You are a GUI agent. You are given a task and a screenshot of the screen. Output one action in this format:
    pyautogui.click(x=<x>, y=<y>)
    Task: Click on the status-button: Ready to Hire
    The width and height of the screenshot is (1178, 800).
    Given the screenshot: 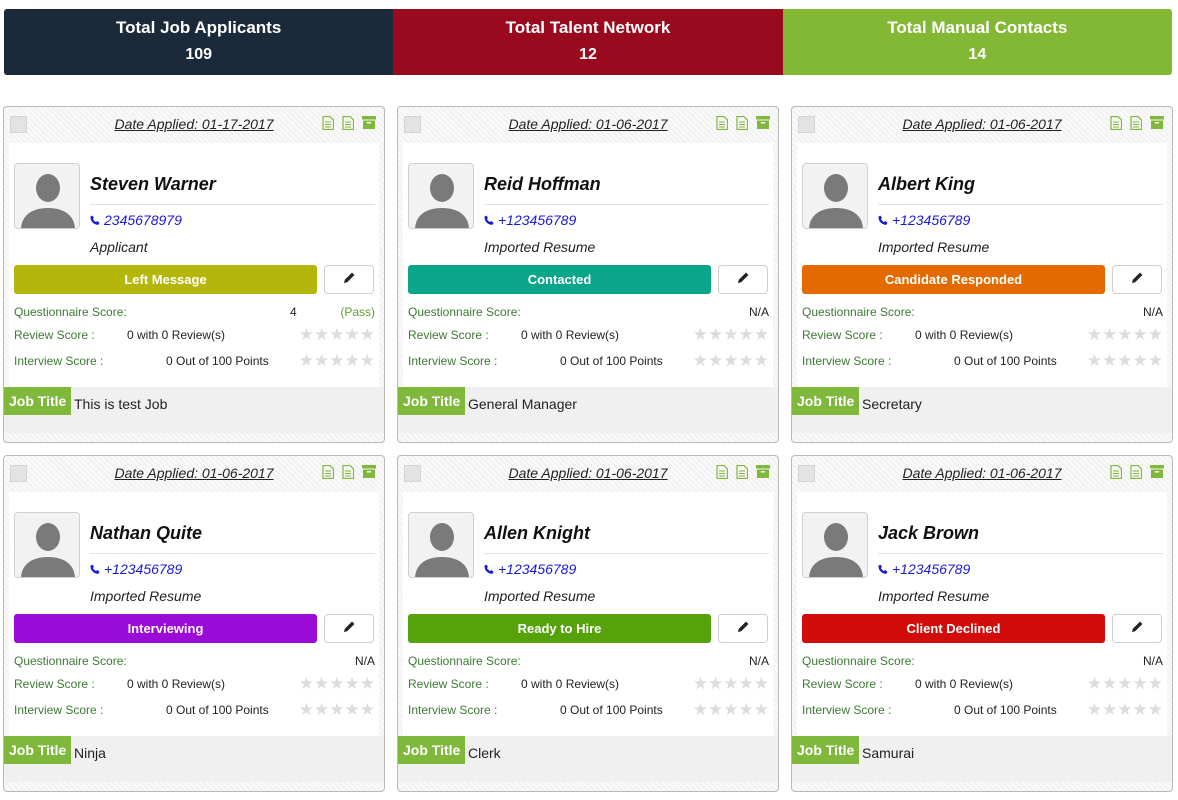 What is the action you would take?
    pyautogui.click(x=559, y=628)
    